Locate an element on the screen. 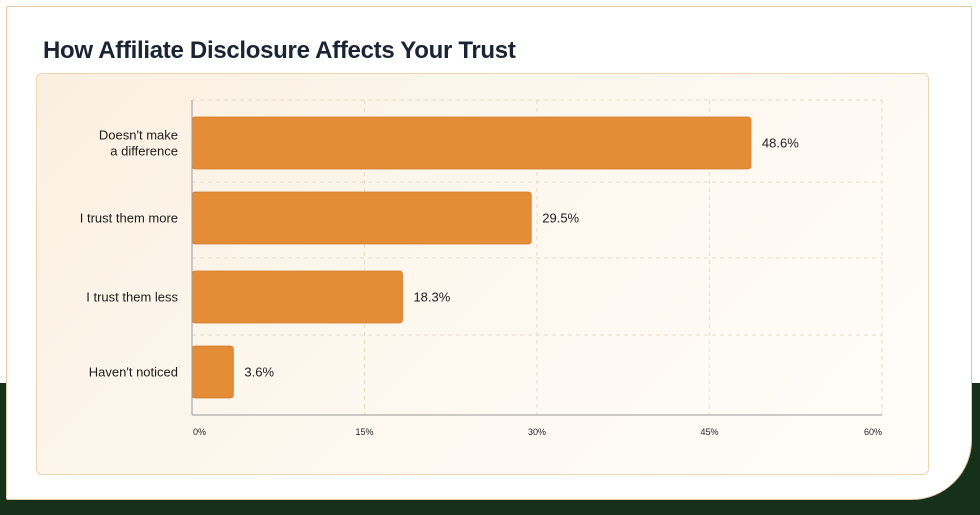 The width and height of the screenshot is (980, 515). category-label-line: Haven't noticed is located at coordinates (133, 372).